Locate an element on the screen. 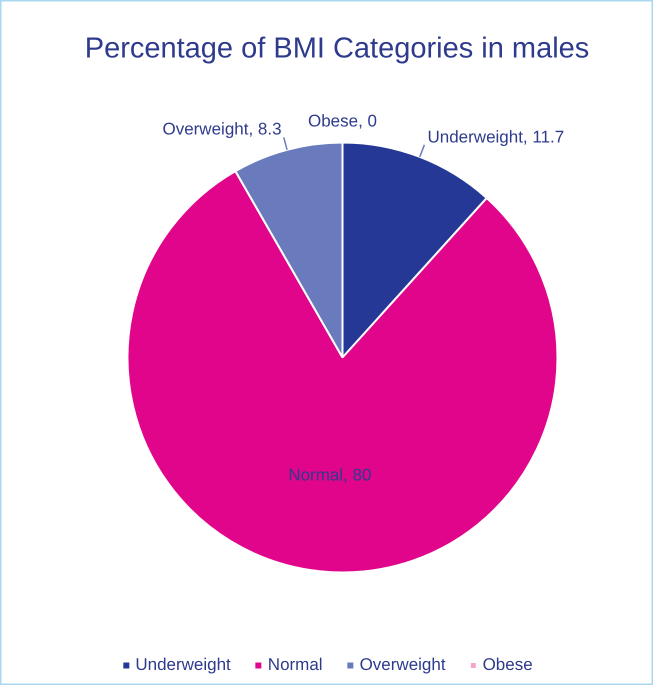  legend-label: Overweight is located at coordinates (403, 665).